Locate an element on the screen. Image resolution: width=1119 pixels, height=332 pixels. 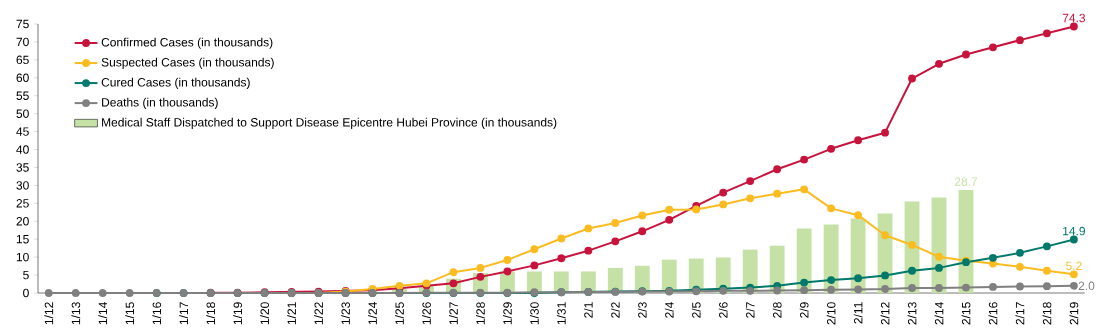
x-tick-label: 1/23 is located at coordinates (345, 313).